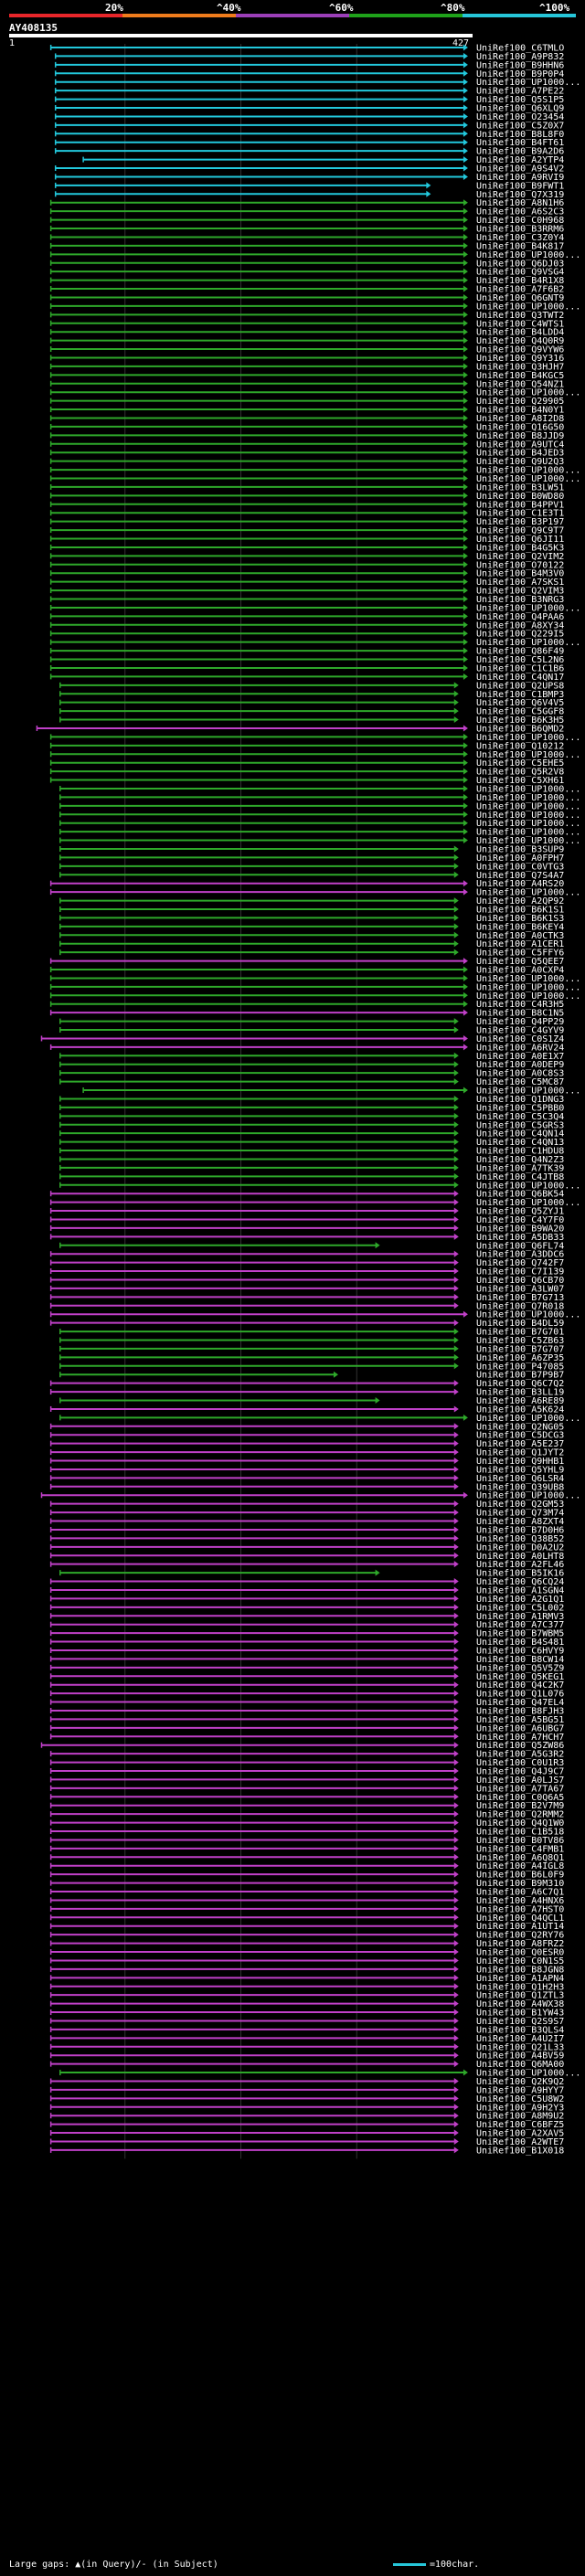 The height and width of the screenshot is (2576, 585). Describe the element at coordinates (520, 721) in the screenshot. I see `hit-label: UniRef100_B6K3H5` at that location.